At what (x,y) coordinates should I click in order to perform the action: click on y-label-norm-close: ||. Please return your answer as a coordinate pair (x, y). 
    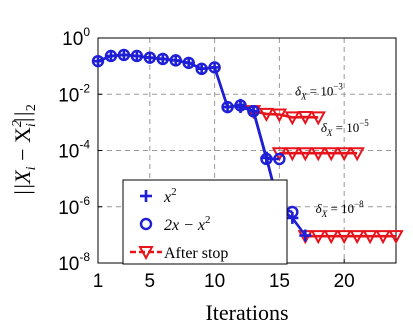
    Looking at the image, I should click on (22, 117).